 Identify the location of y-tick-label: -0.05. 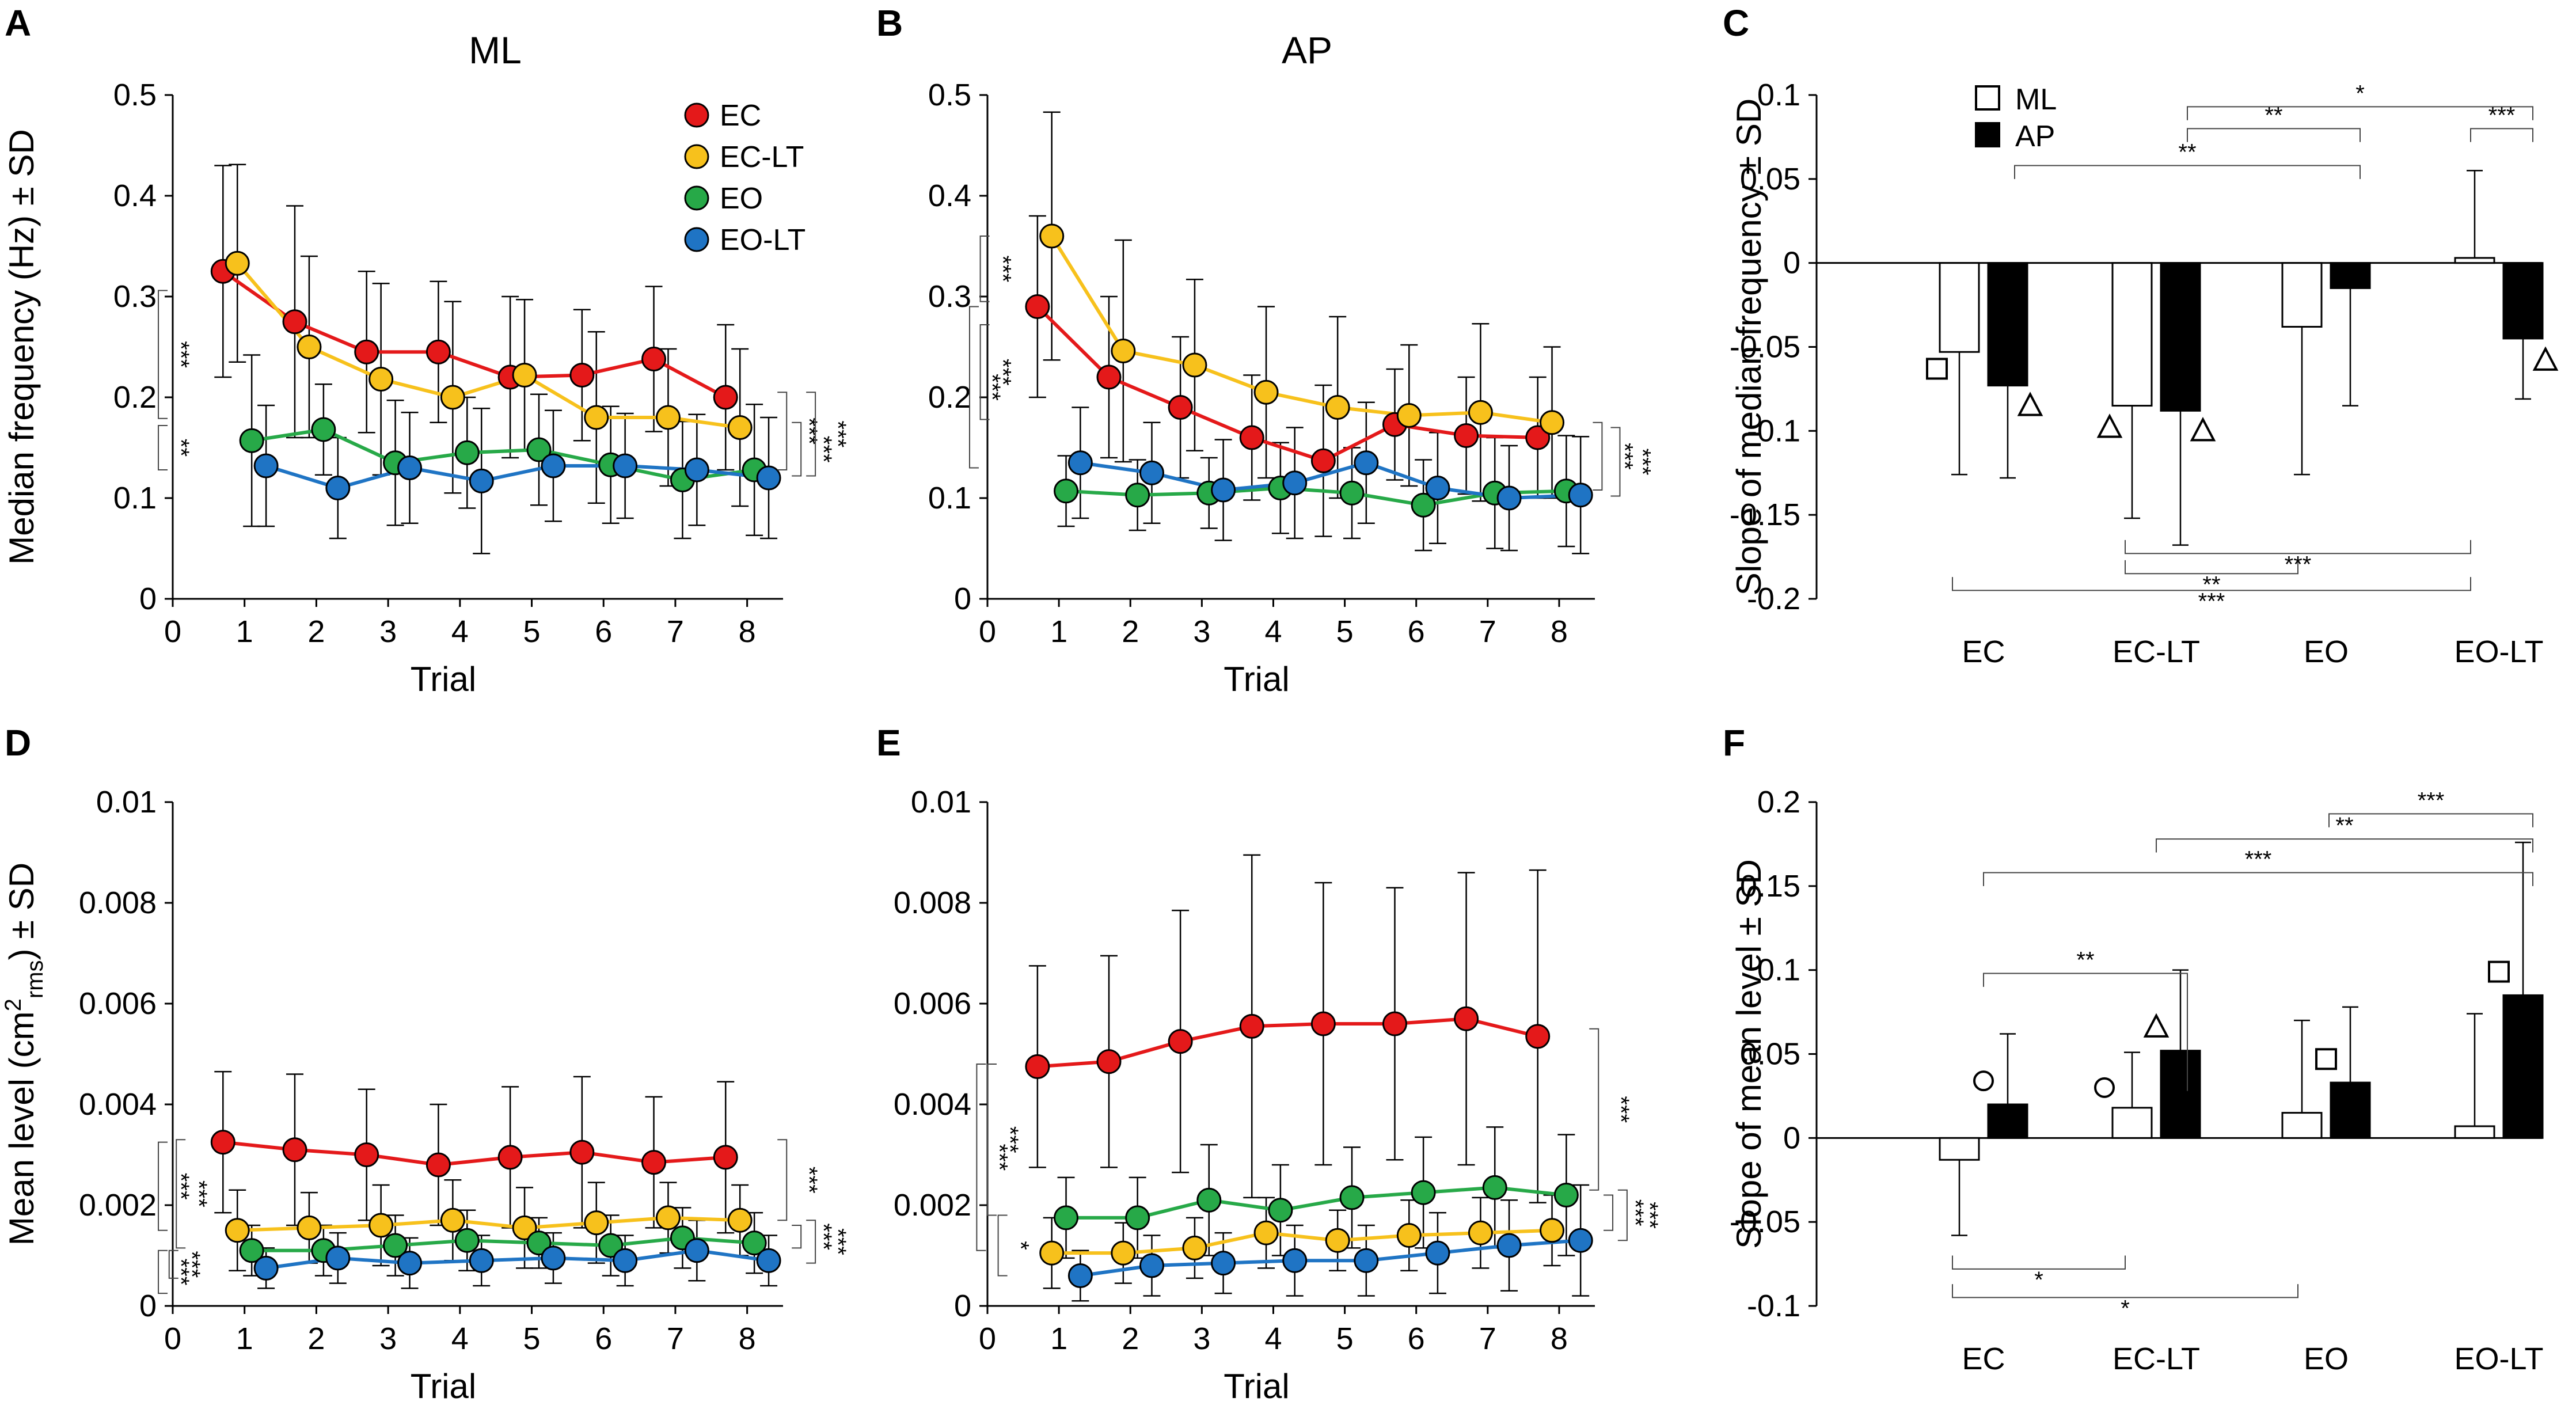
(1765, 1222).